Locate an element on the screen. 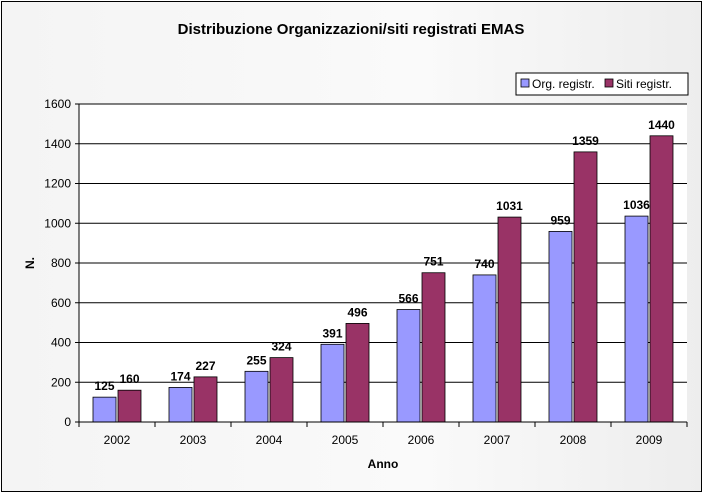  legend-swatch-siti is located at coordinates (609, 83).